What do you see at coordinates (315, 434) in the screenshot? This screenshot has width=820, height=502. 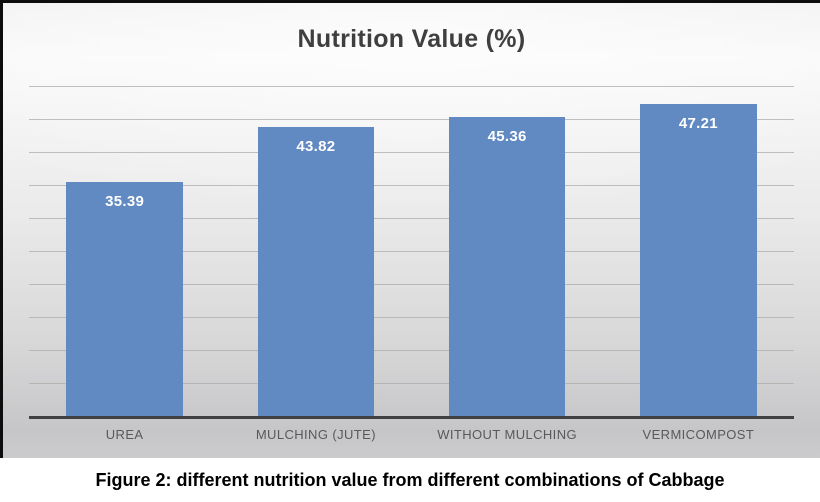 I see `category-label: MULCHING (JUTE)` at bounding box center [315, 434].